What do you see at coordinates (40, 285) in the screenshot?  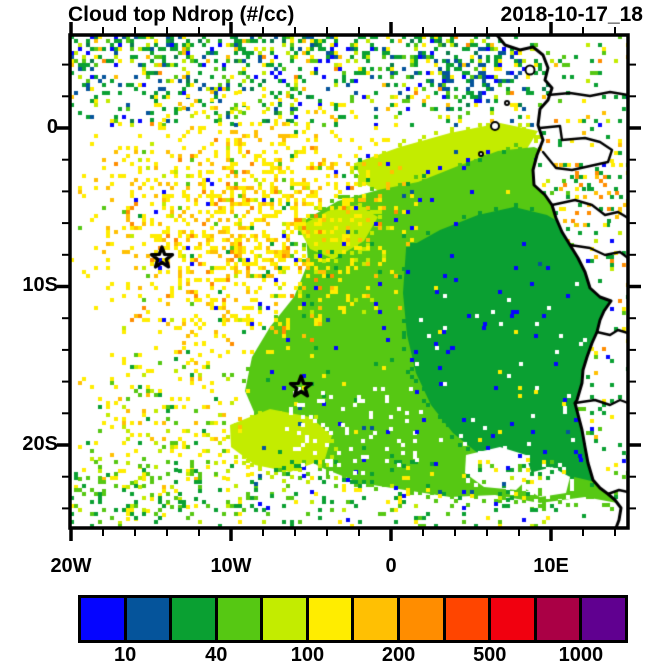 I see `y-tick-label: 10S` at bounding box center [40, 285].